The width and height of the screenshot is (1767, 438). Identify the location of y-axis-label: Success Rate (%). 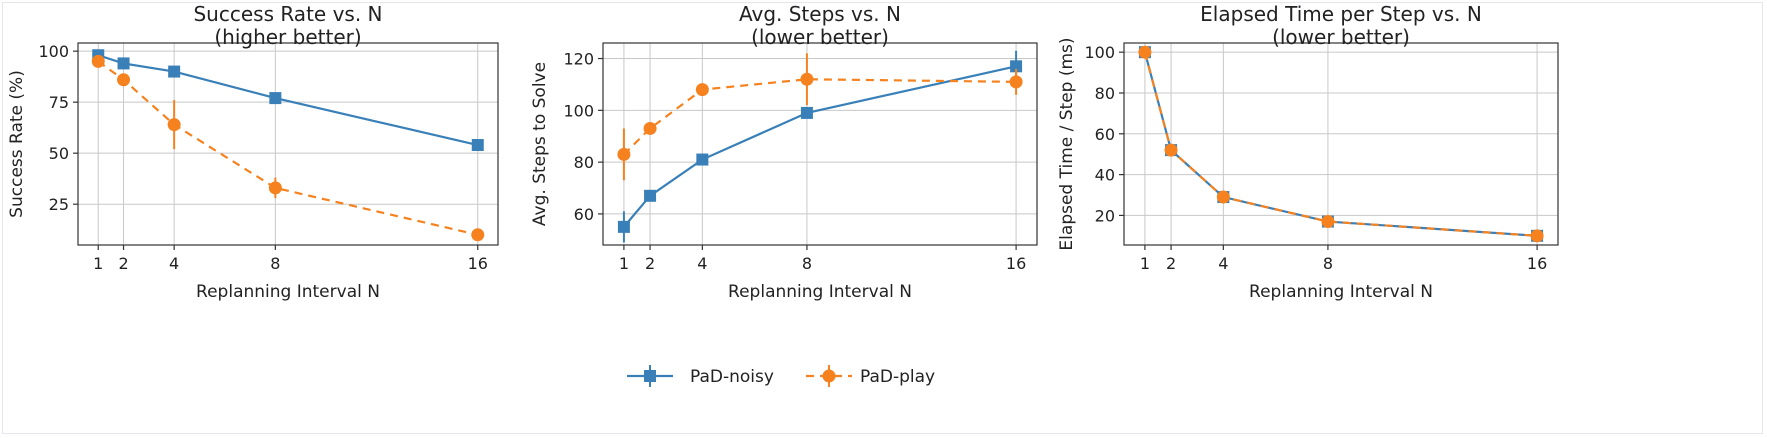
(17, 144).